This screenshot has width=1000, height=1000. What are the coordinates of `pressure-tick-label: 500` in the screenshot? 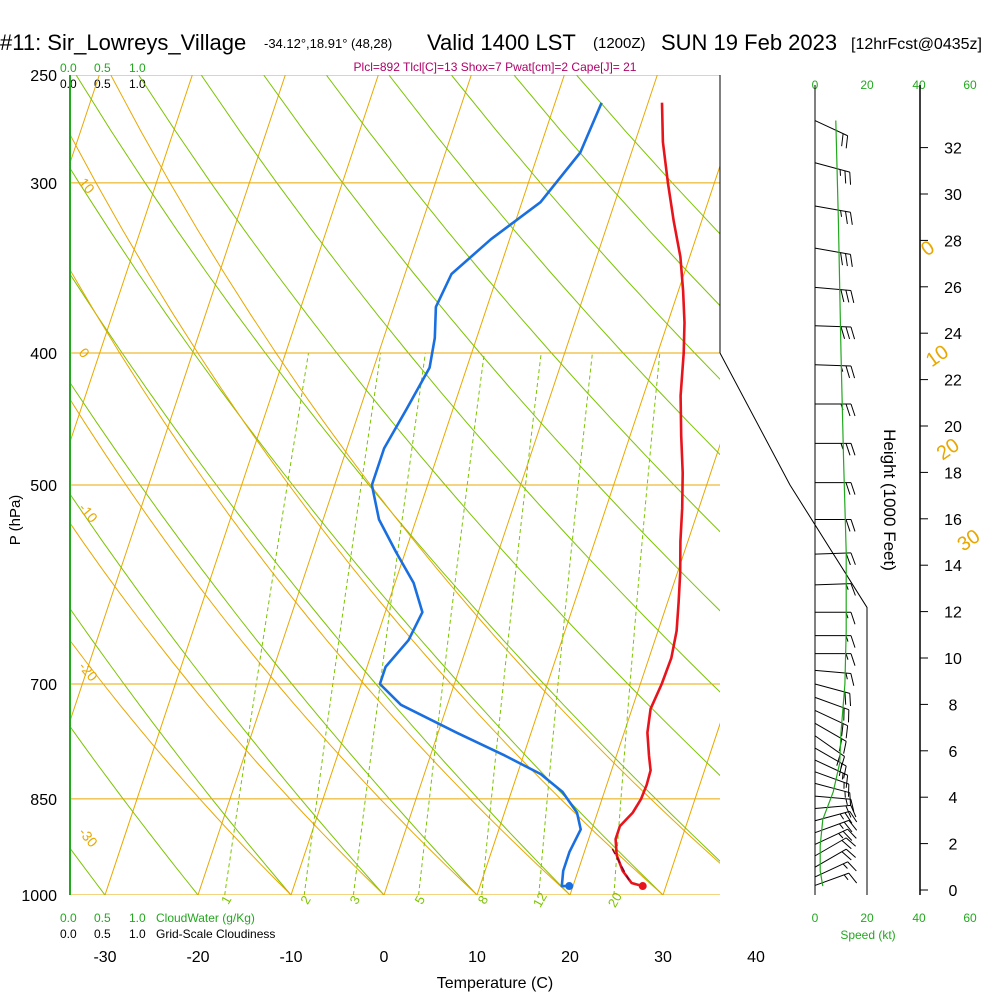 It's located at (43, 486).